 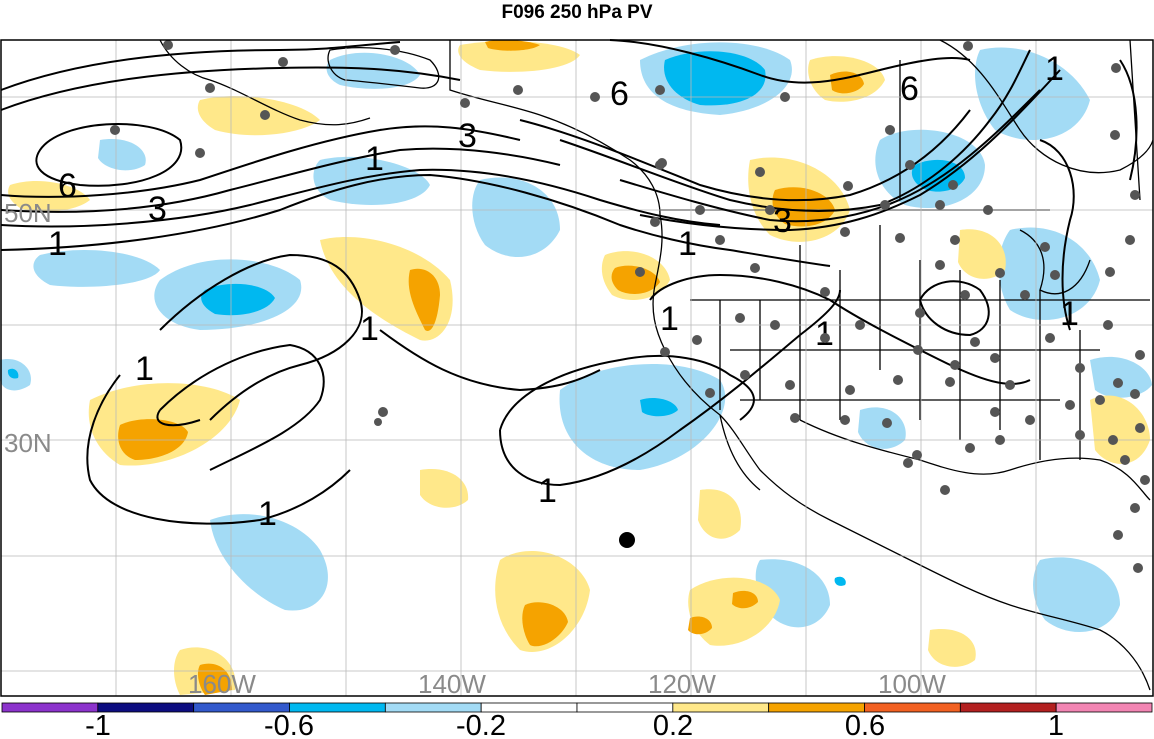 What do you see at coordinates (627, 540) in the screenshot?
I see `station-highlight-dot` at bounding box center [627, 540].